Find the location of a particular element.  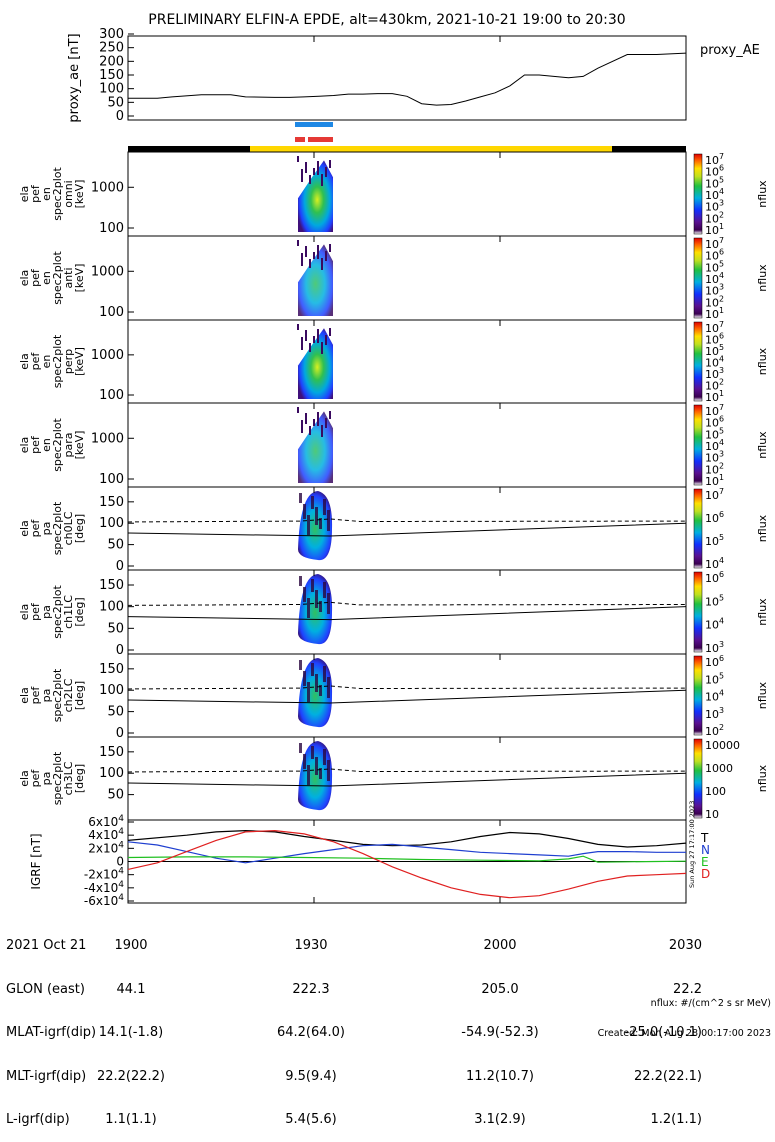

colorbar-tick-label: 10¹ is located at coordinates (714, 396).